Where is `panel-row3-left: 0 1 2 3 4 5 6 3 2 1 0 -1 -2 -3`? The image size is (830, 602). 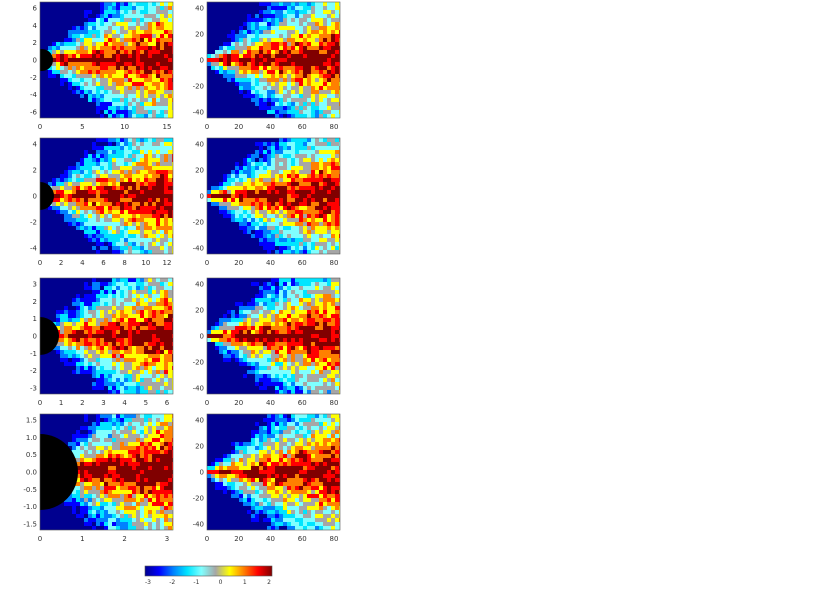 panel-row3-left: 0 1 2 3 4 5 6 3 2 1 0 -1 -2 -3 is located at coordinates (102, 342).